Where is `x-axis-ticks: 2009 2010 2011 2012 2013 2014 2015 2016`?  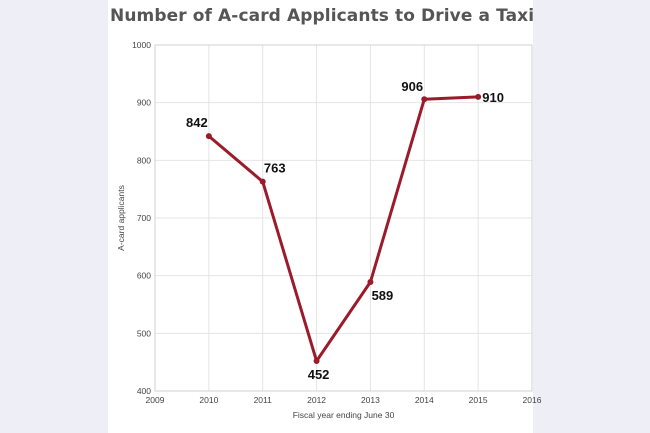 x-axis-ticks: 2009 2010 2011 2012 2013 2014 2015 2016 is located at coordinates (344, 400).